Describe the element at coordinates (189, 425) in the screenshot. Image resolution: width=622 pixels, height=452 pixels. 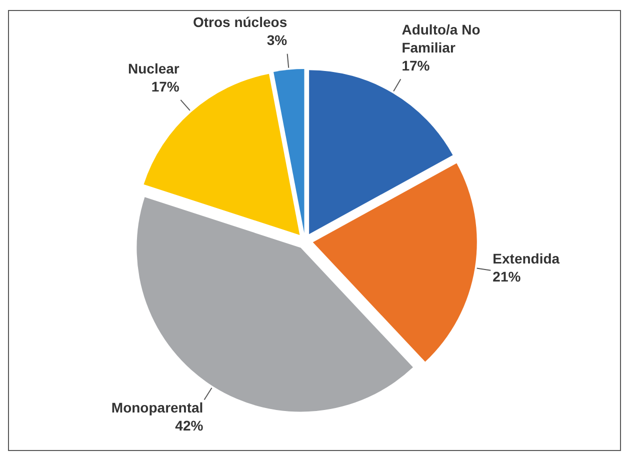
I see `data-label: 42%` at that location.